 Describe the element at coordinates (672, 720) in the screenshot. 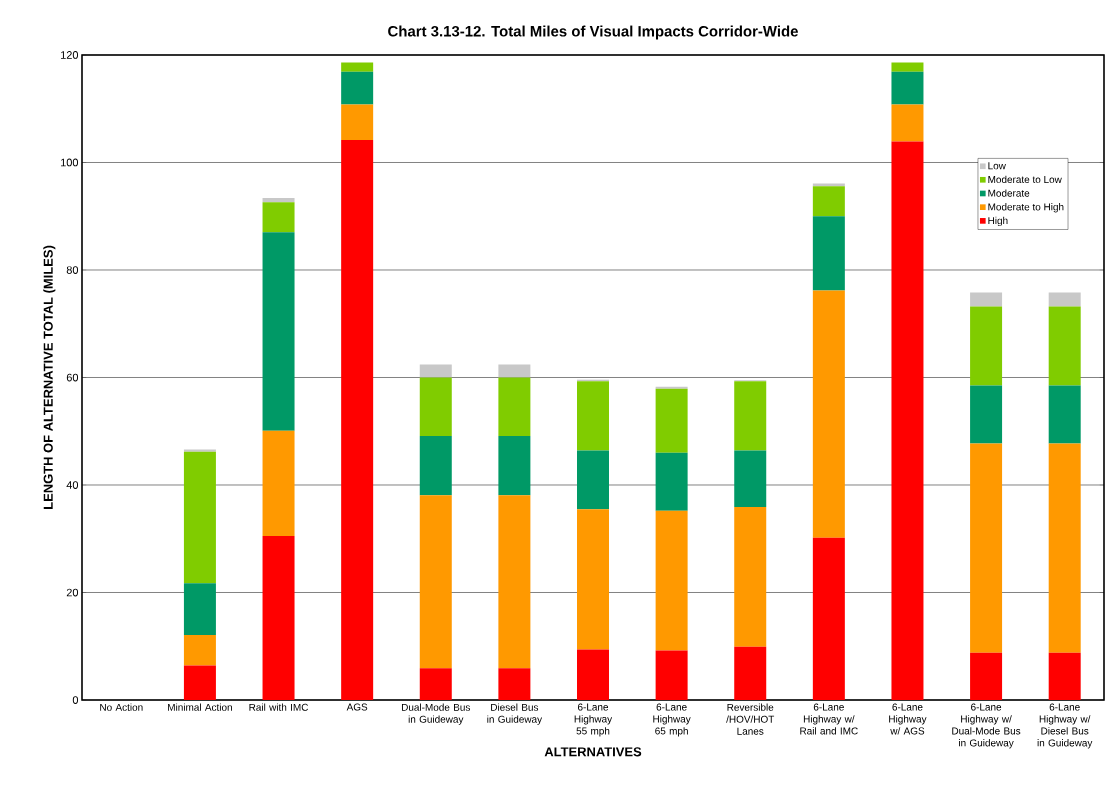

I see `x-tick-label: 6-Lane Highway 65 mph` at that location.